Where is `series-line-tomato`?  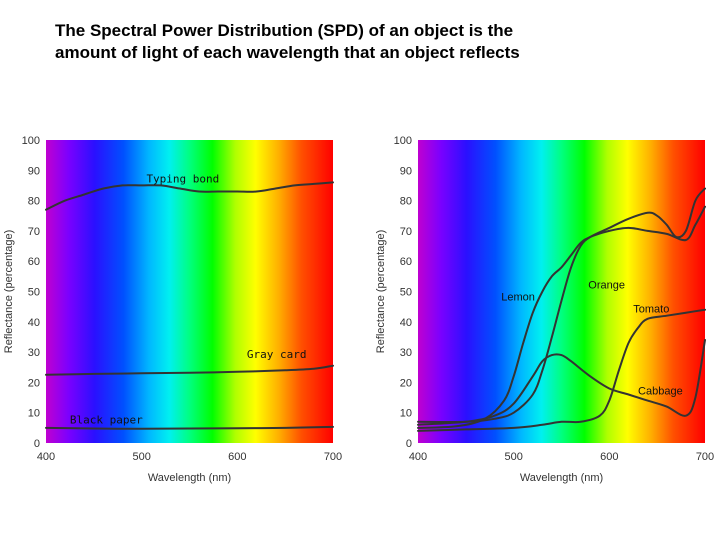 series-line-tomato is located at coordinates (561, 370).